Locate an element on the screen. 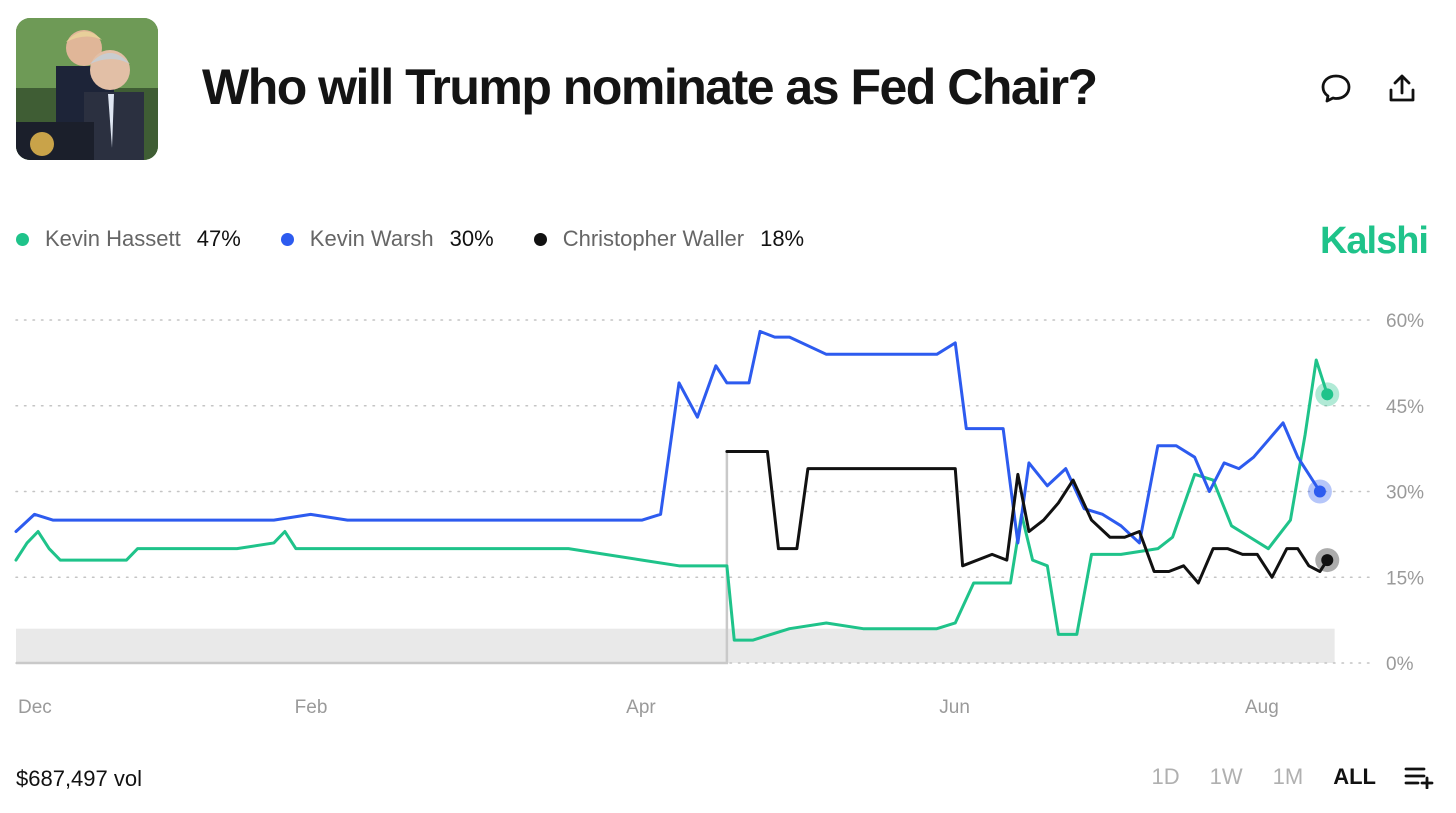 The image size is (1456, 813). legend-item-hassett: Kevin Hassett 47% is located at coordinates (128, 239).